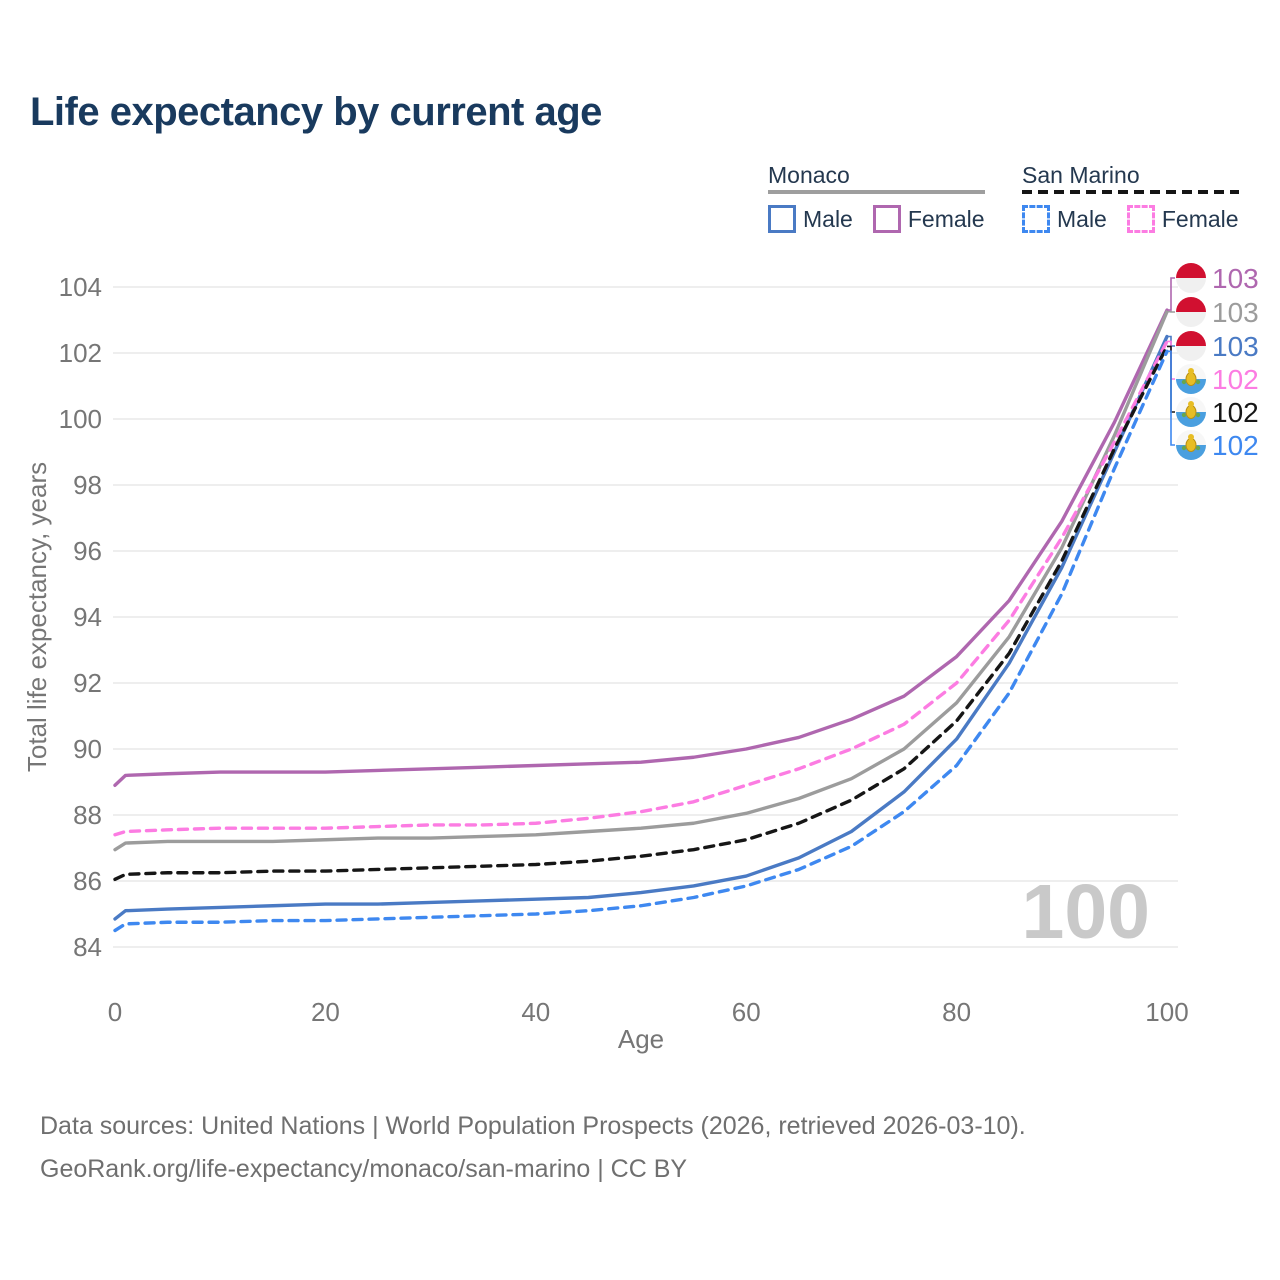  I want to click on san-marino-female-swatch-icon, so click(1140, 219).